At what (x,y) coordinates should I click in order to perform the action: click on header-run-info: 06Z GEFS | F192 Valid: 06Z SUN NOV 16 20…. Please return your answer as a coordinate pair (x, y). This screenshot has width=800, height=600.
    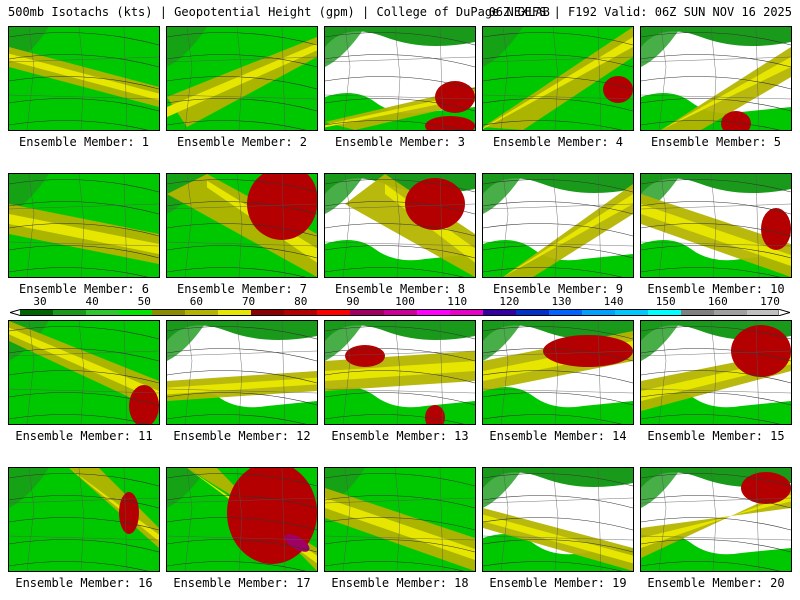
    Looking at the image, I should click on (640, 12).